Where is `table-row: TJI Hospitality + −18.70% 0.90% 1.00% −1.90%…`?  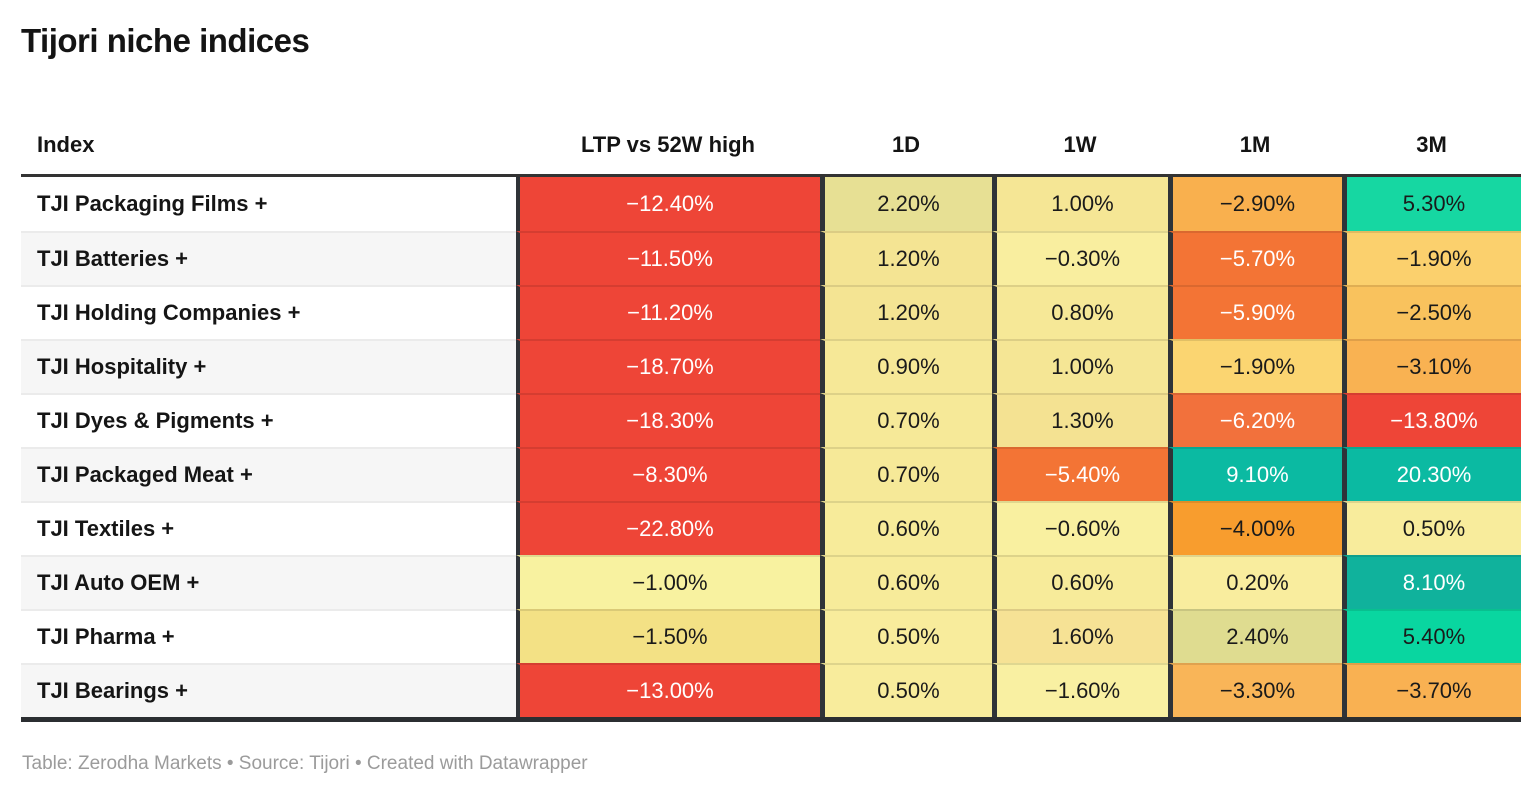
table-row: TJI Hospitality + −18.70% 0.90% 1.00% −1.90%… is located at coordinates (771, 365).